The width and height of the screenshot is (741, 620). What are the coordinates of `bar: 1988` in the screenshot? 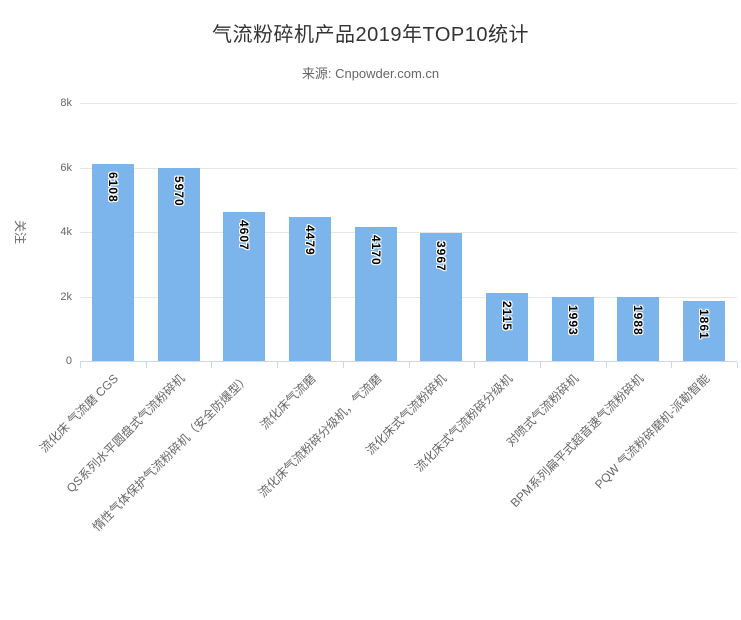 It's located at (638, 329).